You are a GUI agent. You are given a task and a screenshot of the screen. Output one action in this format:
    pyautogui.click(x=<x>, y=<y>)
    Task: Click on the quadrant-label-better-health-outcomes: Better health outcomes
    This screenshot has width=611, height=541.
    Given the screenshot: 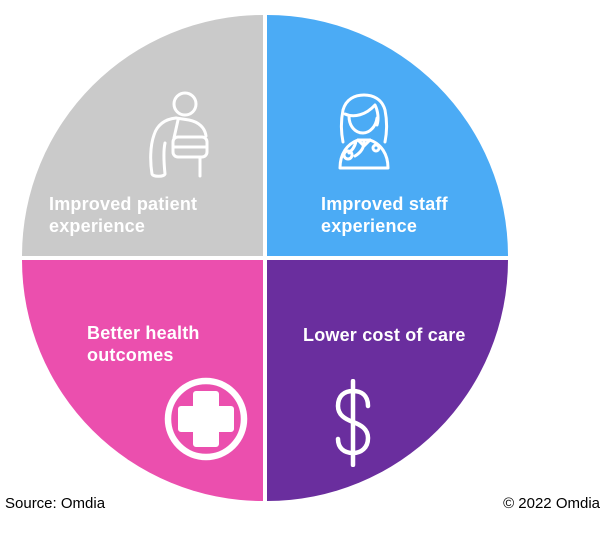 What is the action you would take?
    pyautogui.click(x=143, y=344)
    